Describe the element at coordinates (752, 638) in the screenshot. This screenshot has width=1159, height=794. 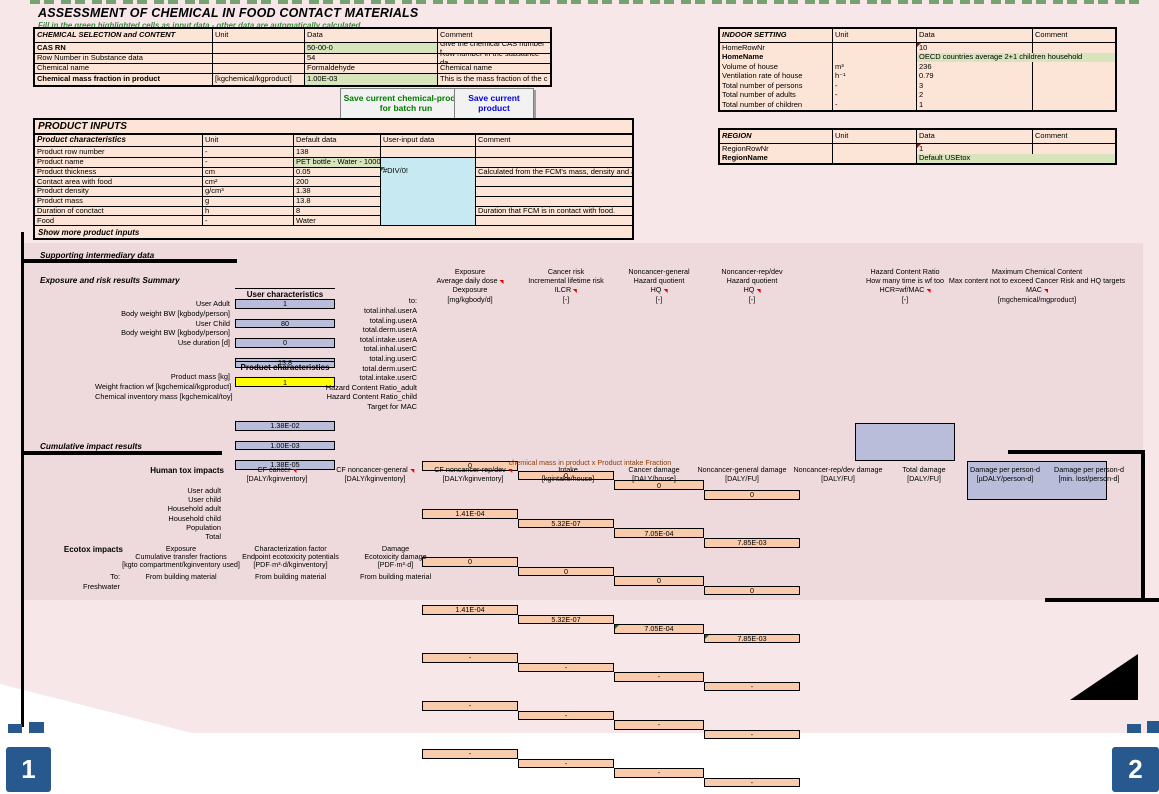
I see `matrix-cell: 7.85E-03` at that location.